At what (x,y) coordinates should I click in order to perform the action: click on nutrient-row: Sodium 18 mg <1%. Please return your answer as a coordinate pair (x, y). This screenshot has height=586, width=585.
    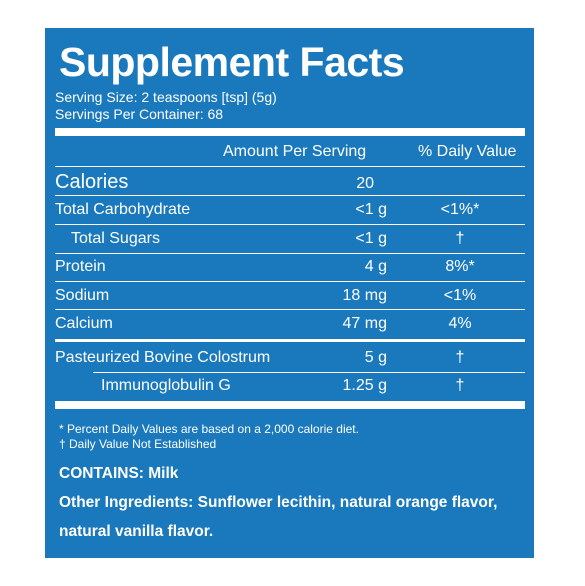
    Looking at the image, I should click on (289, 296).